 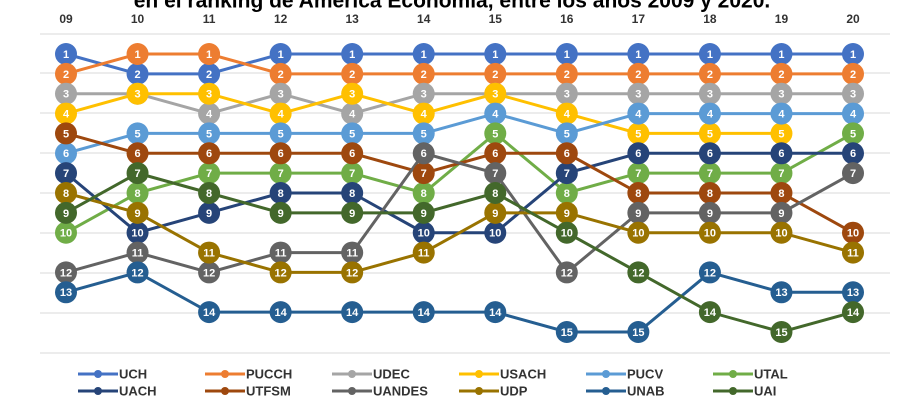 What do you see at coordinates (459, 133) in the screenshot?
I see `series-line` at bounding box center [459, 133].